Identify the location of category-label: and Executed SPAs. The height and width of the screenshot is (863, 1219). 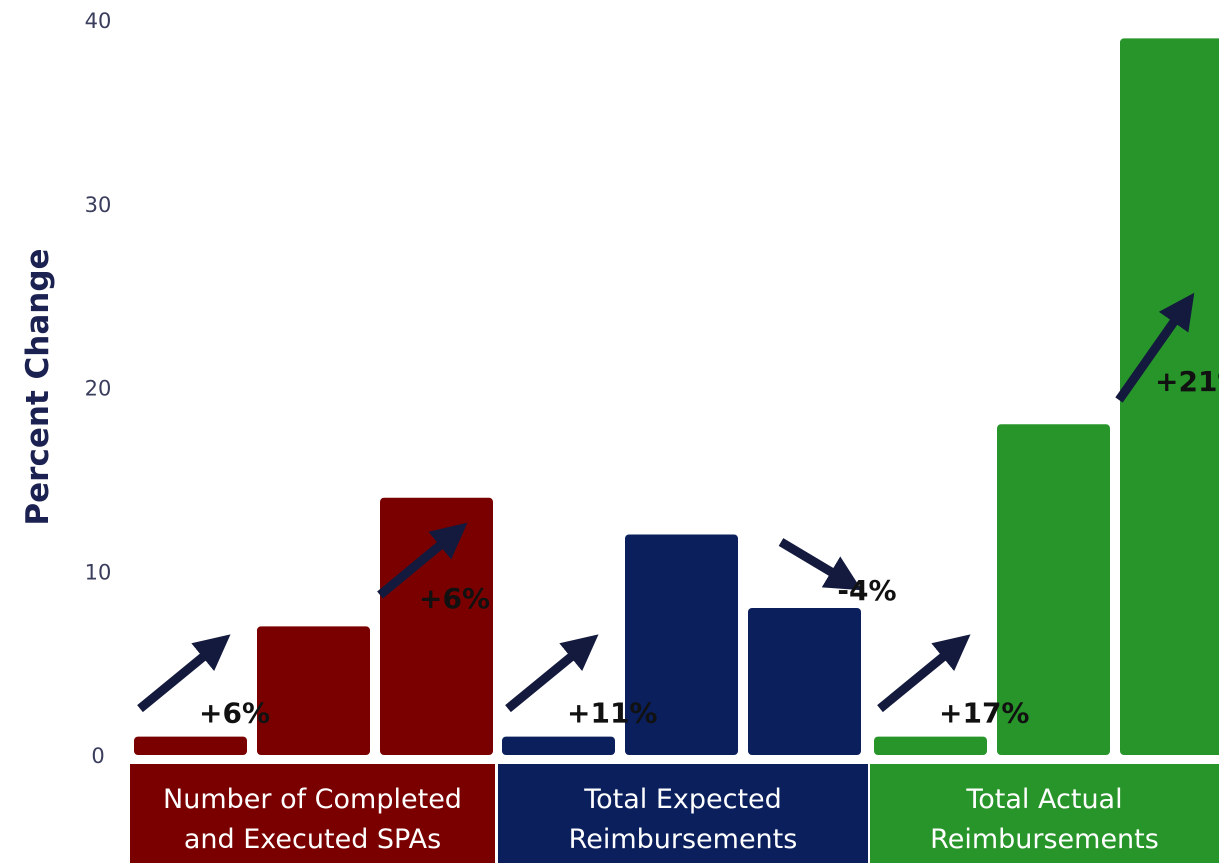
(312, 839).